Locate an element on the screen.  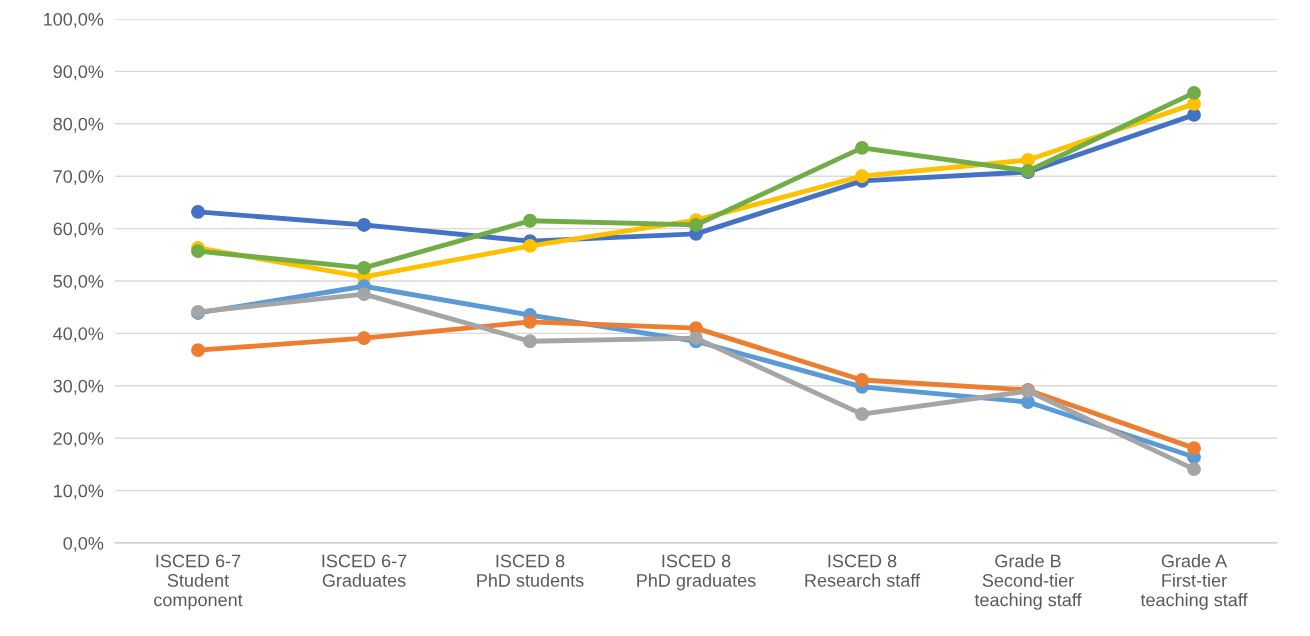
x-tick-label: ISCED 6-7 Student component is located at coordinates (198, 582).